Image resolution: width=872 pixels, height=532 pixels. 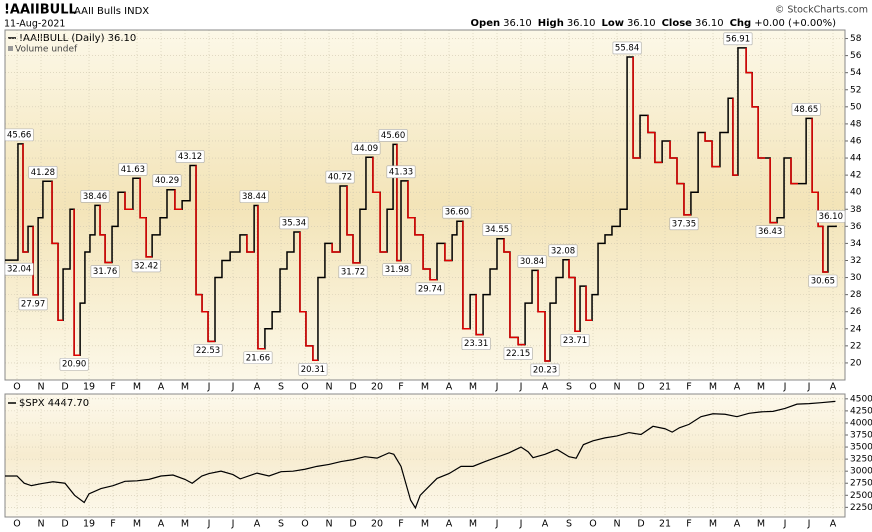 I want to click on y-tick-label: 30, so click(x=856, y=278).